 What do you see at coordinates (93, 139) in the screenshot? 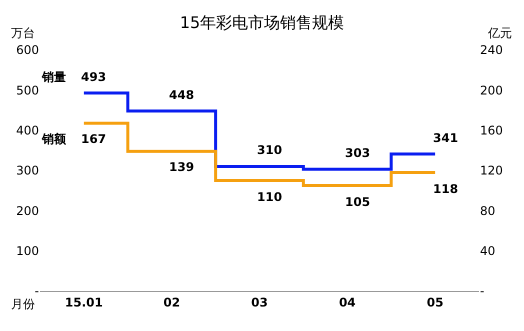
I see `data-label: 167` at bounding box center [93, 139].